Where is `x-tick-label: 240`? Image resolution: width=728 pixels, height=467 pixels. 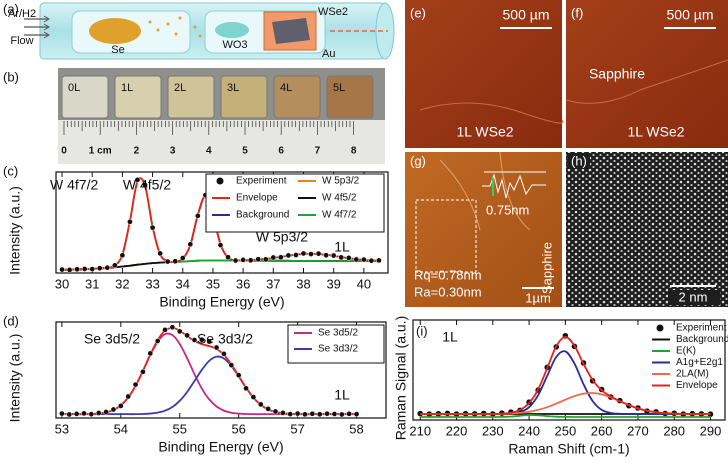 x-tick-label: 240 is located at coordinates (529, 430).